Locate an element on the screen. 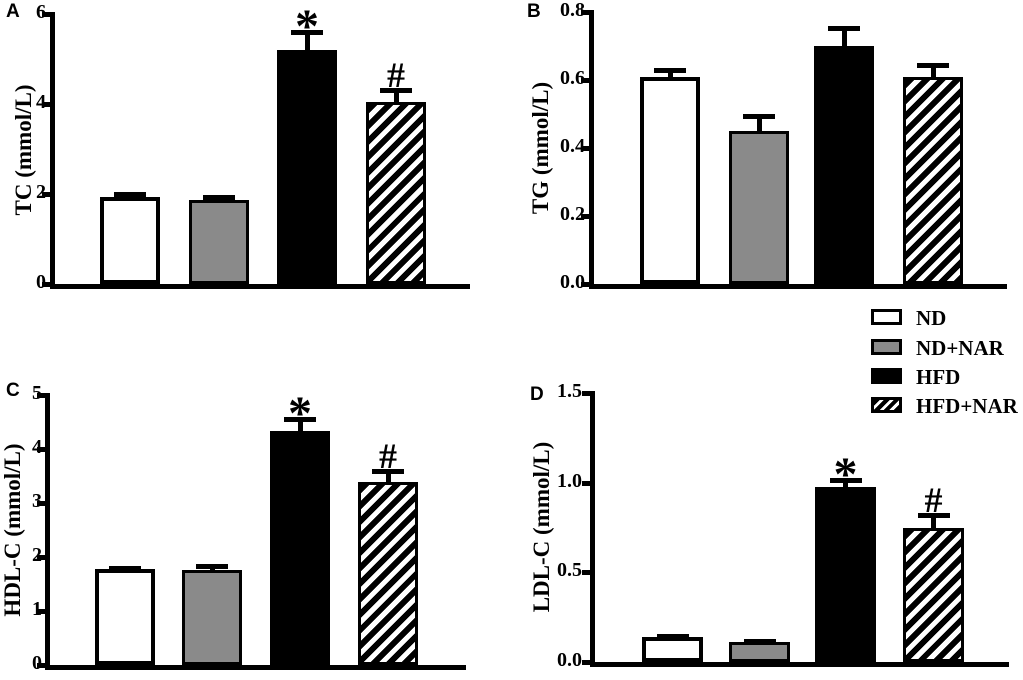  panel-A-bar-ND is located at coordinates (130, 240).